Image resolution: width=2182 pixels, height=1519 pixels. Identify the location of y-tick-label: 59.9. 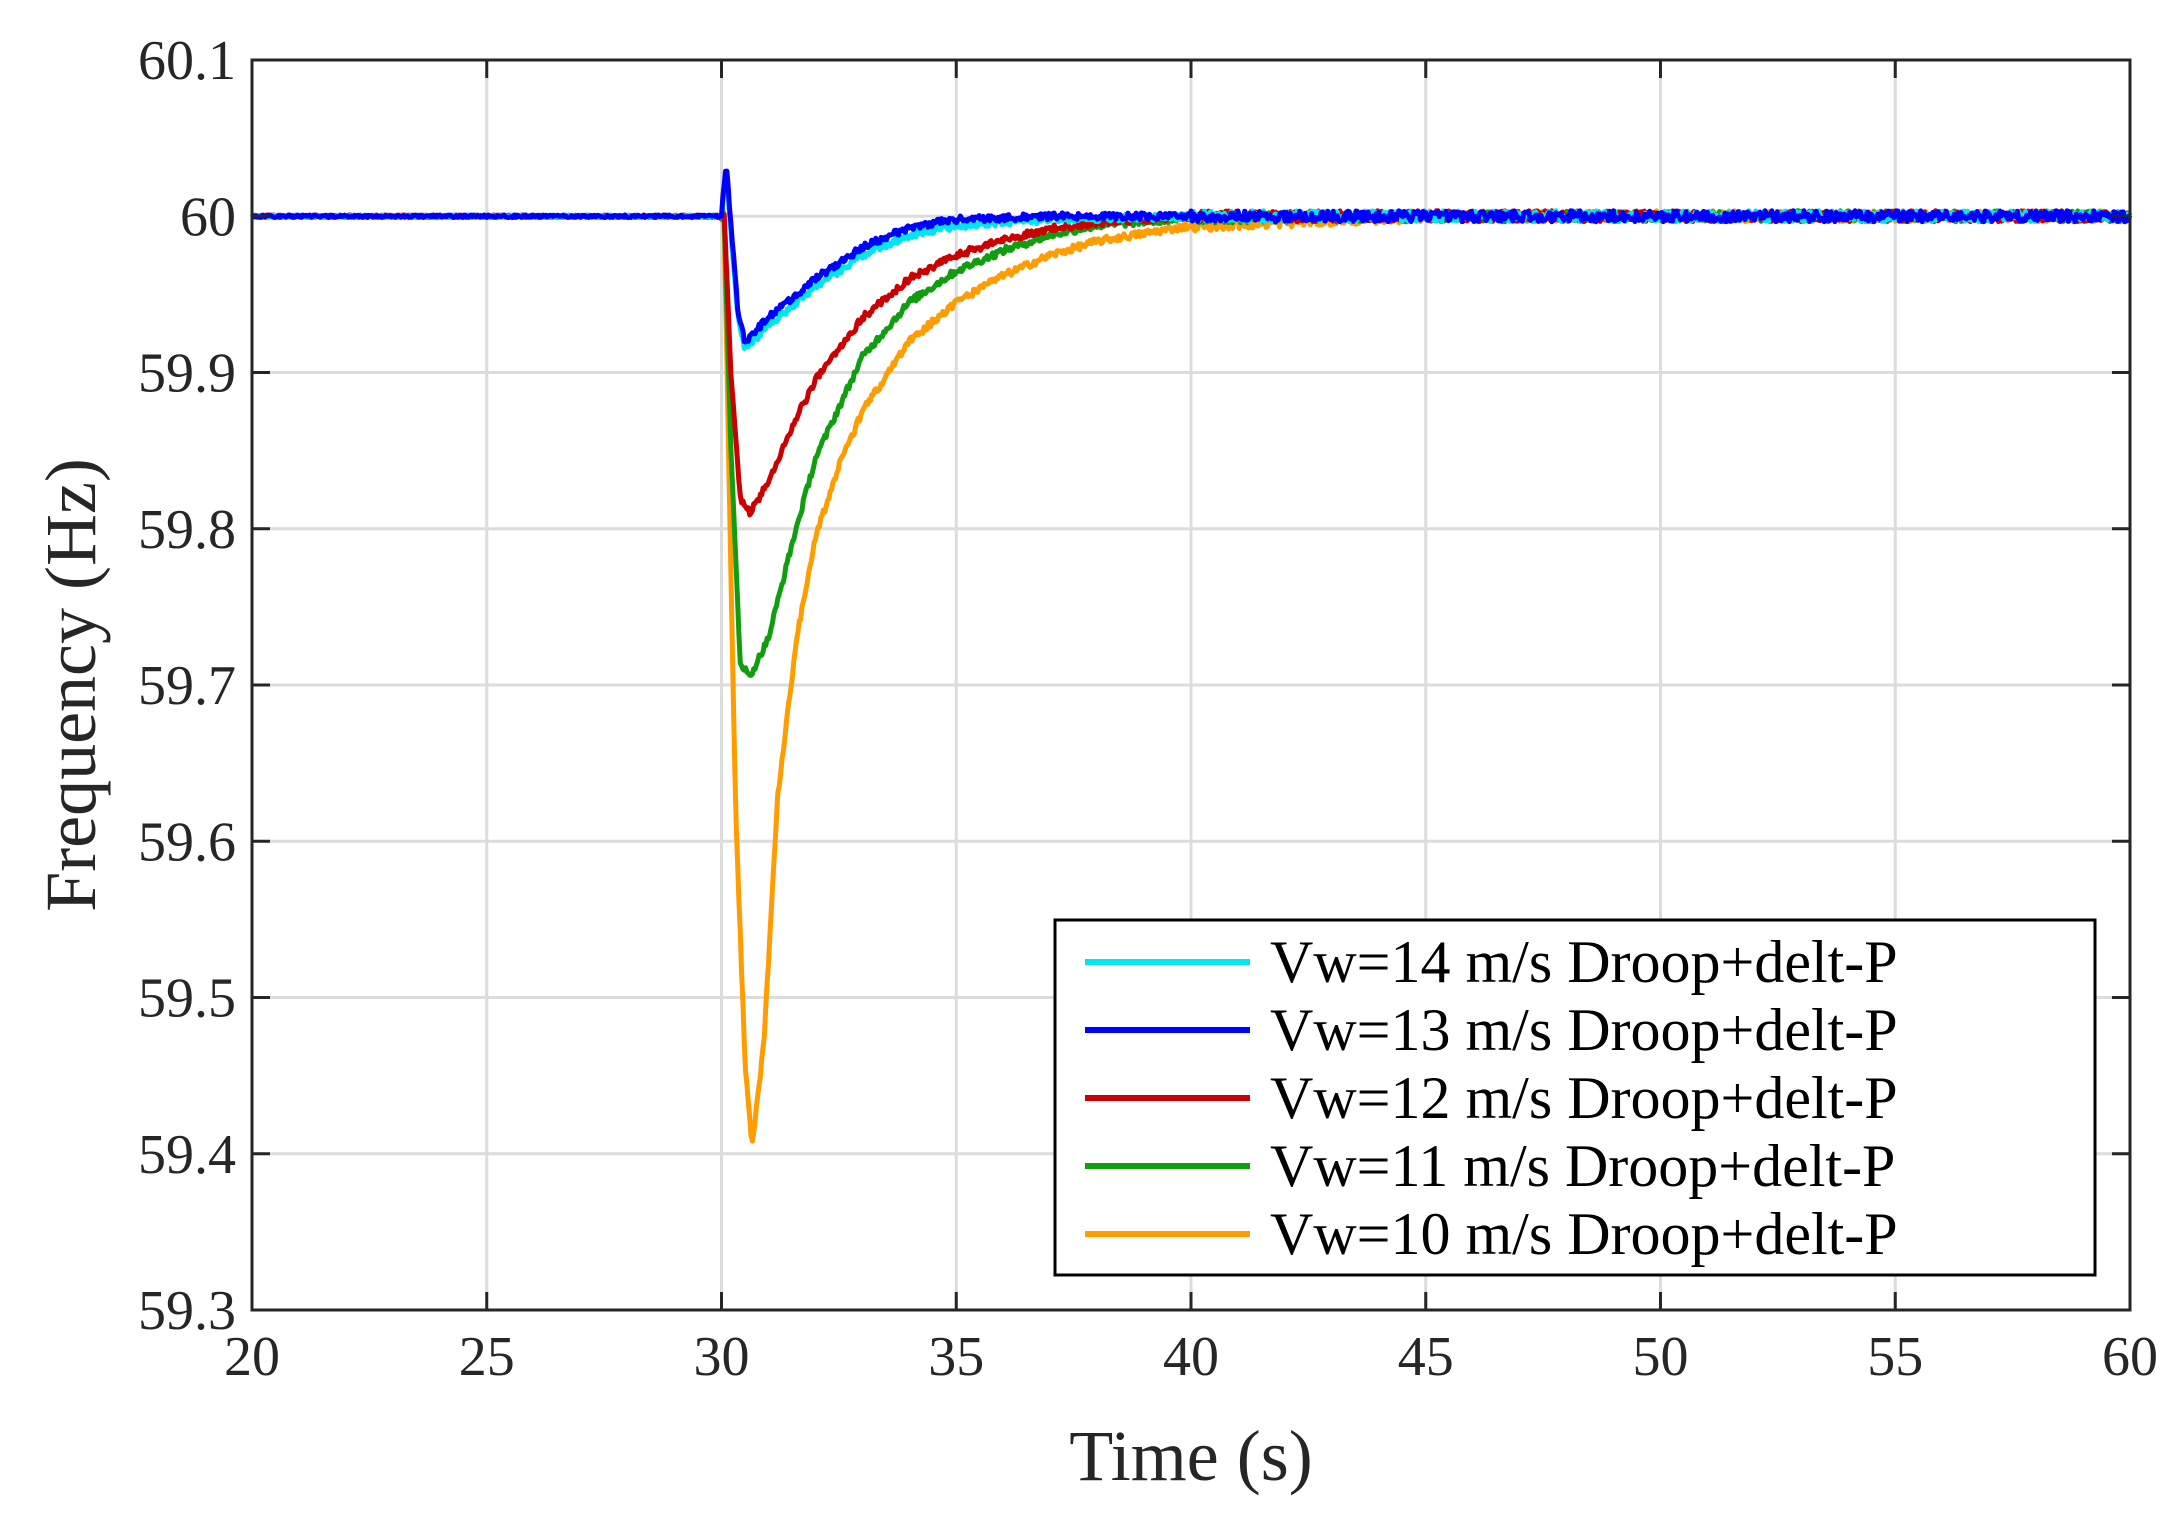
(187, 374).